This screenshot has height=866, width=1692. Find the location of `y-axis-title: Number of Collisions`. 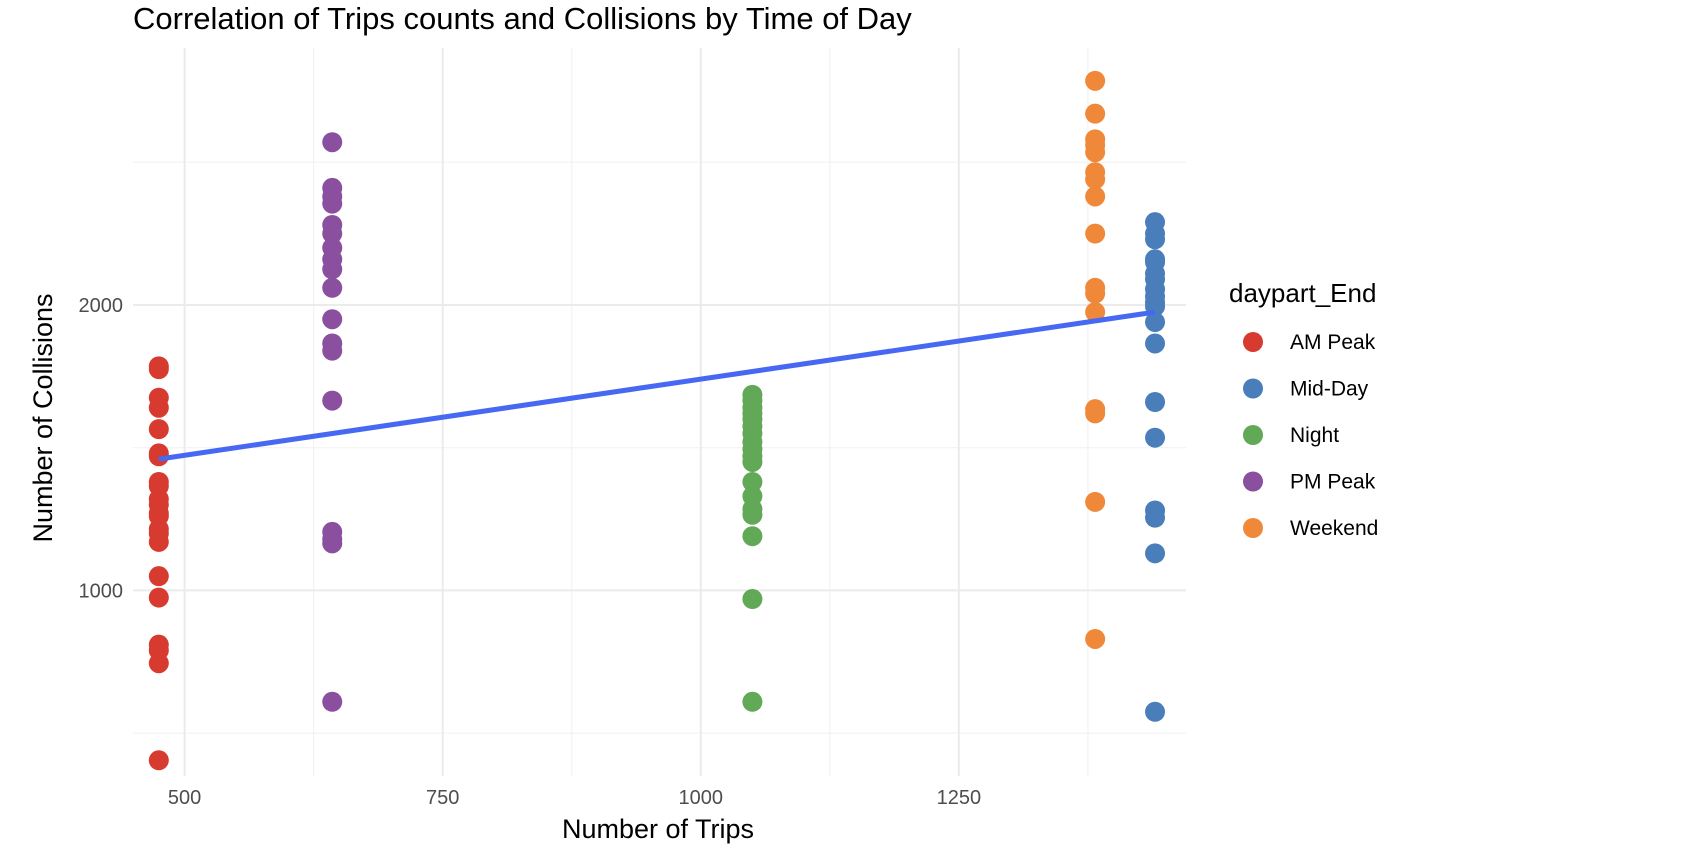

y-axis-title: Number of Collisions is located at coordinates (43, 417).